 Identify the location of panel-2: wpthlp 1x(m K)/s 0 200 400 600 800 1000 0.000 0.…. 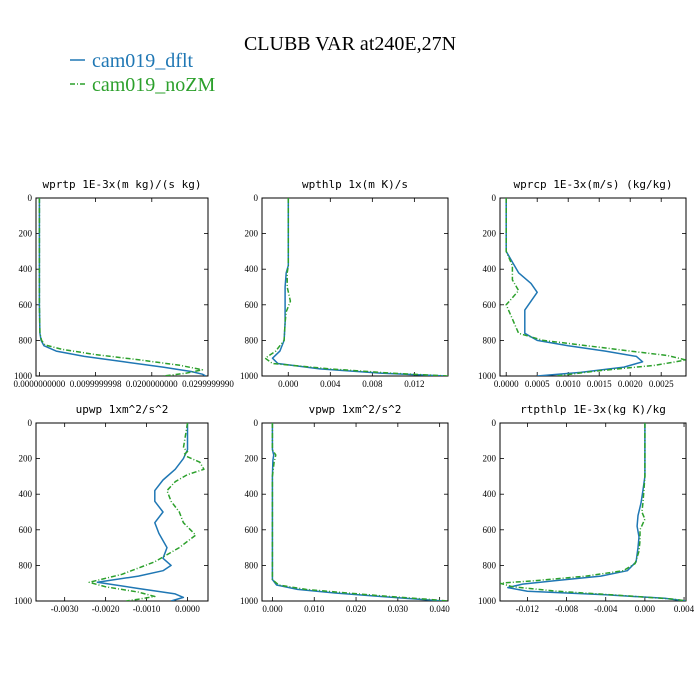
(344, 283).